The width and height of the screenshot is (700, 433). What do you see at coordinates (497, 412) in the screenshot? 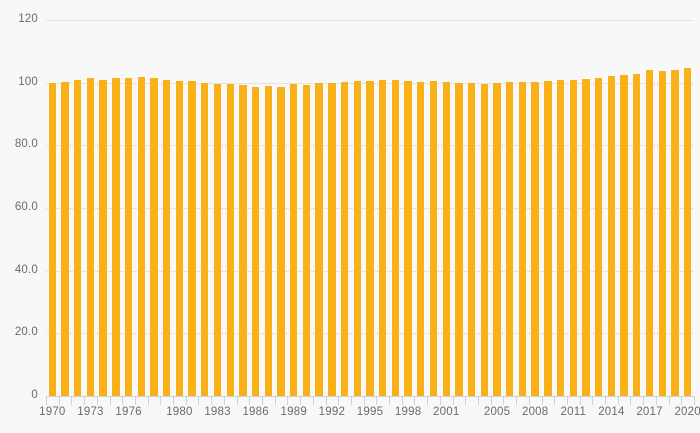
I see `x-tick-label: 2005` at bounding box center [497, 412].